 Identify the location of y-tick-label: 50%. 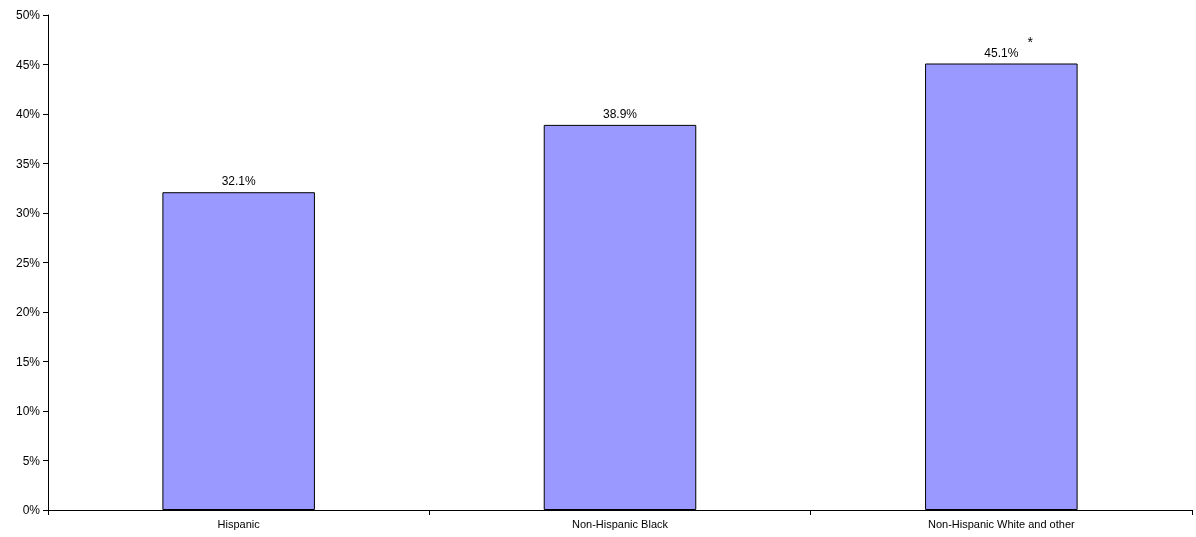
(28, 15).